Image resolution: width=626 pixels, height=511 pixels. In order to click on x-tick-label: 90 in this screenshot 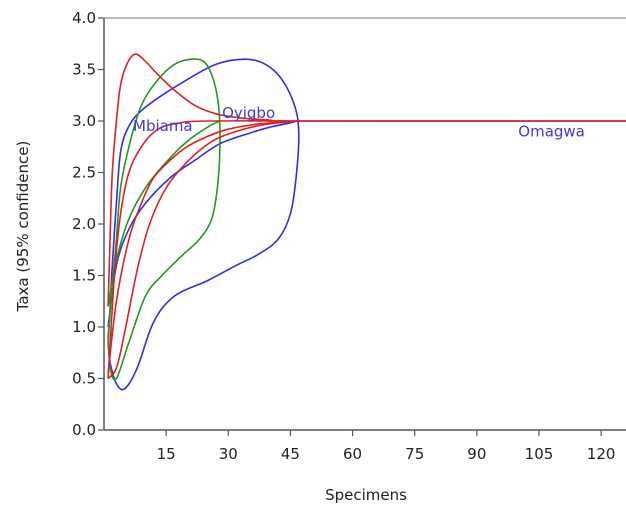, I will do `click(476, 454)`.